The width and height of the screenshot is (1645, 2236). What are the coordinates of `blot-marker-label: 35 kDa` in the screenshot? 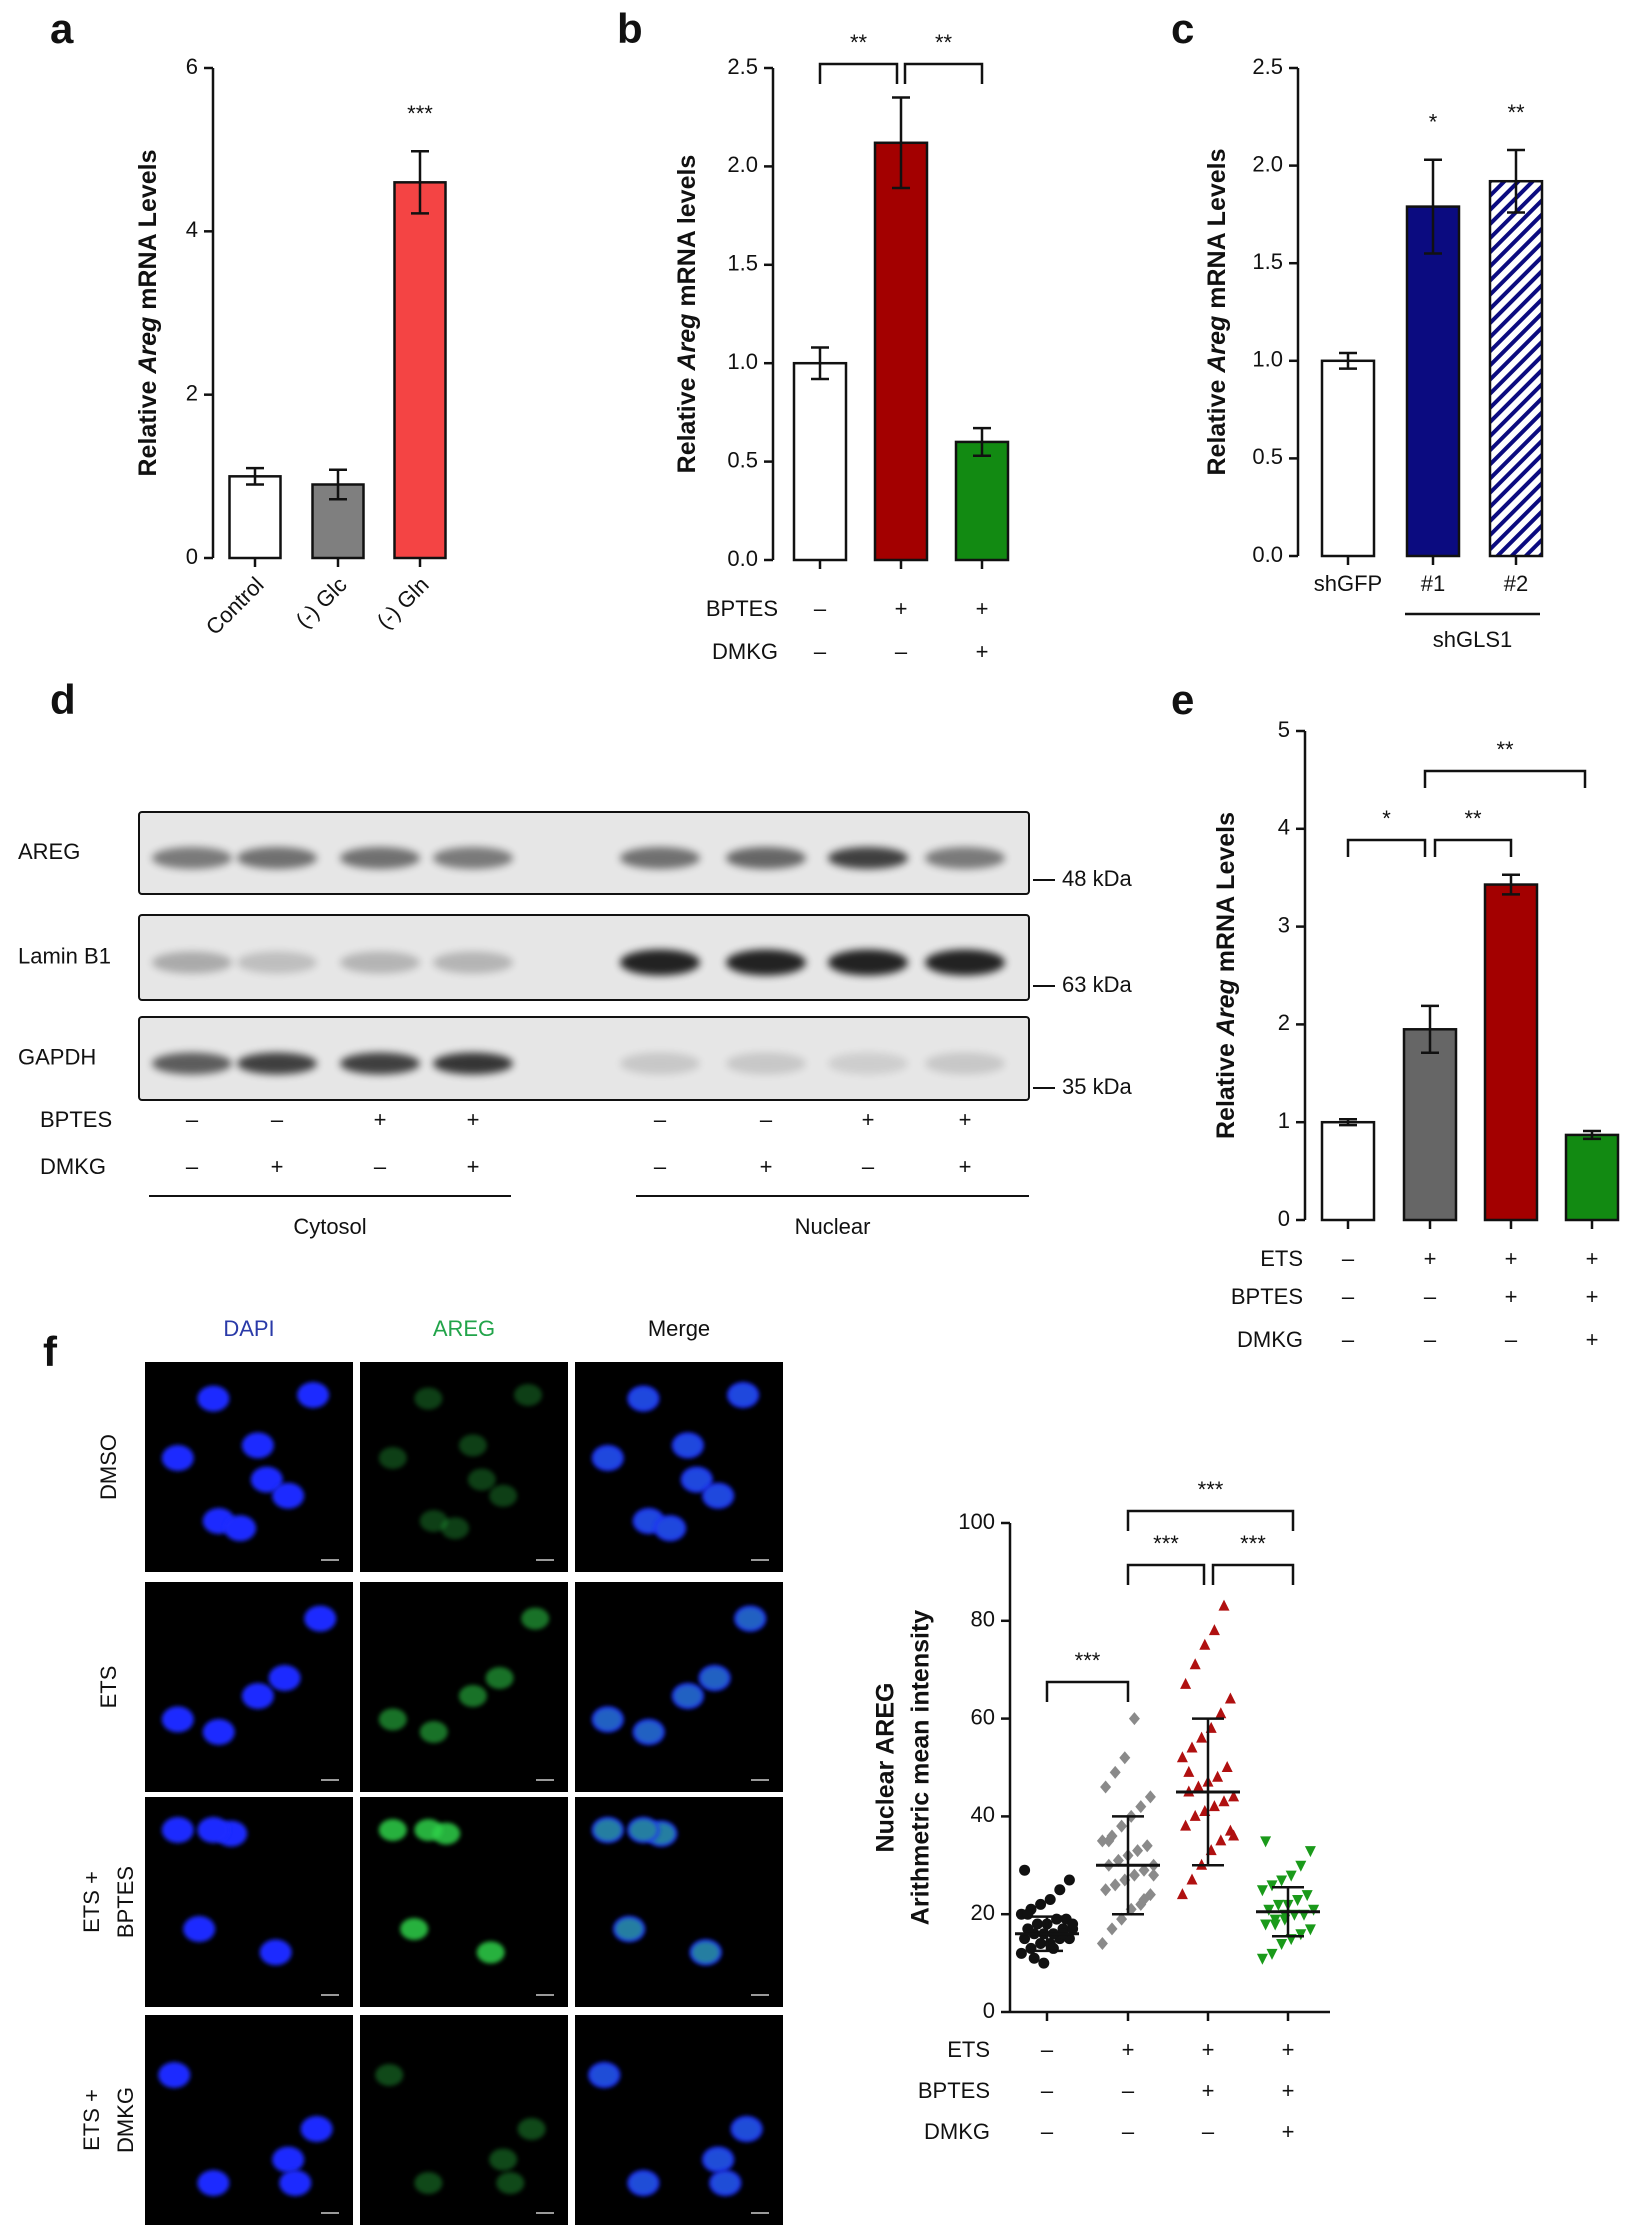 It's located at (1097, 1086).